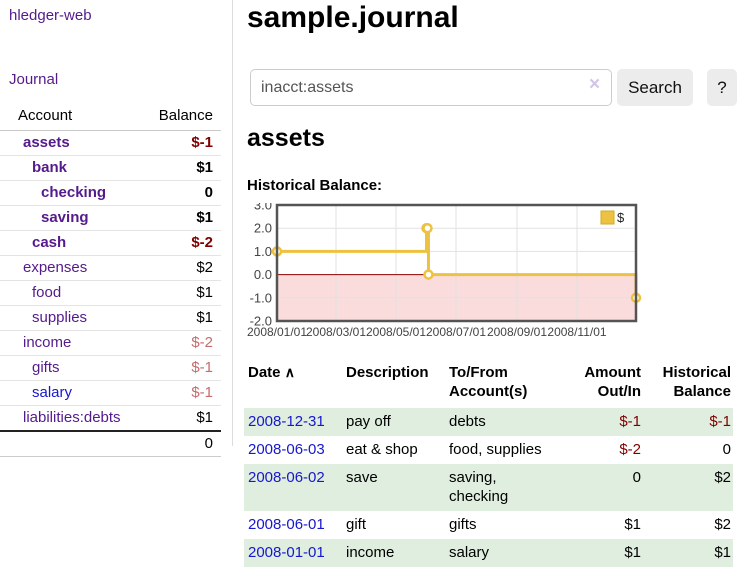 This screenshot has width=742, height=582. What do you see at coordinates (696, 382) in the screenshot?
I see `register-header-balance: Historical Balance` at bounding box center [696, 382].